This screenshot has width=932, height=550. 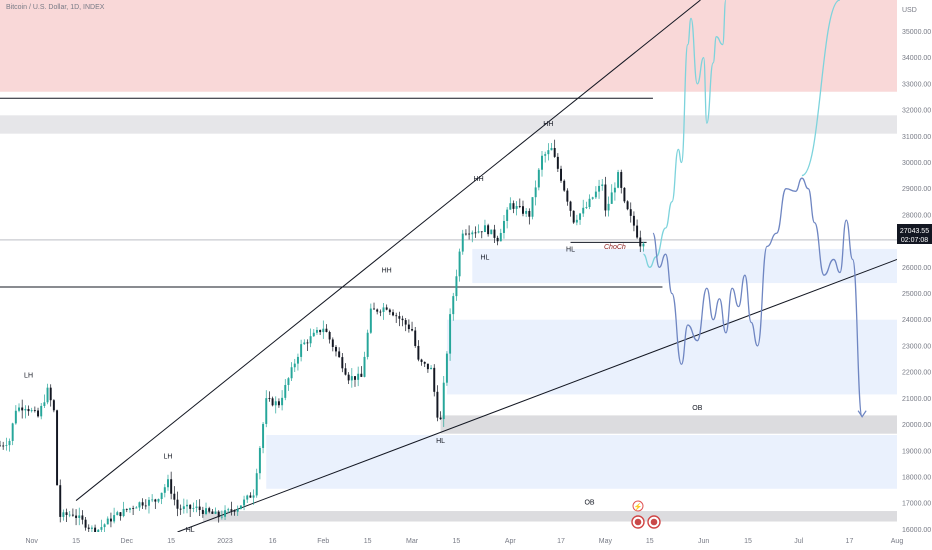 What do you see at coordinates (190, 530) in the screenshot?
I see `annotation-hl-2: HL` at bounding box center [190, 530].